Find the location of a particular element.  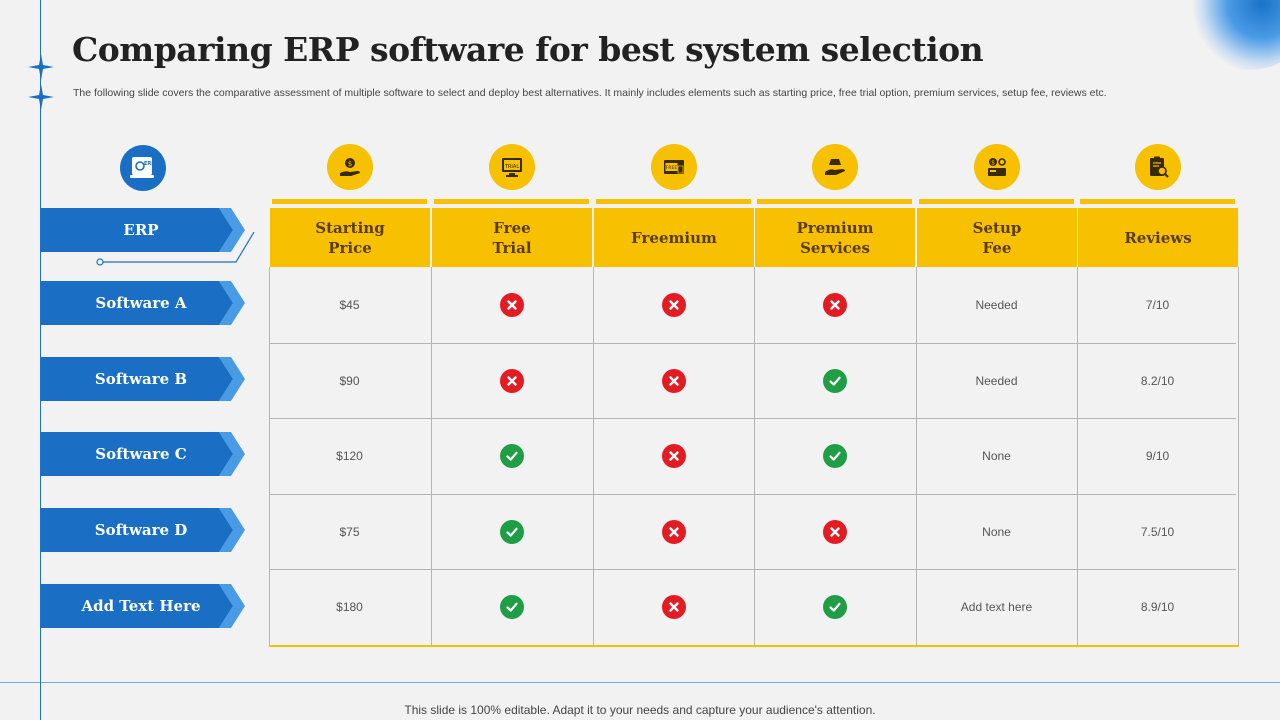

svg-text: ERP is located at coordinates (149, 164).